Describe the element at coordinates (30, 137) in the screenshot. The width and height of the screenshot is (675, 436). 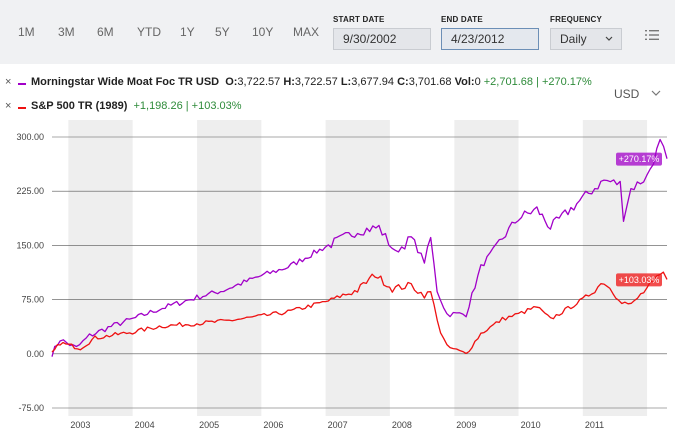
I see `y-tick-label: 300.00` at that location.